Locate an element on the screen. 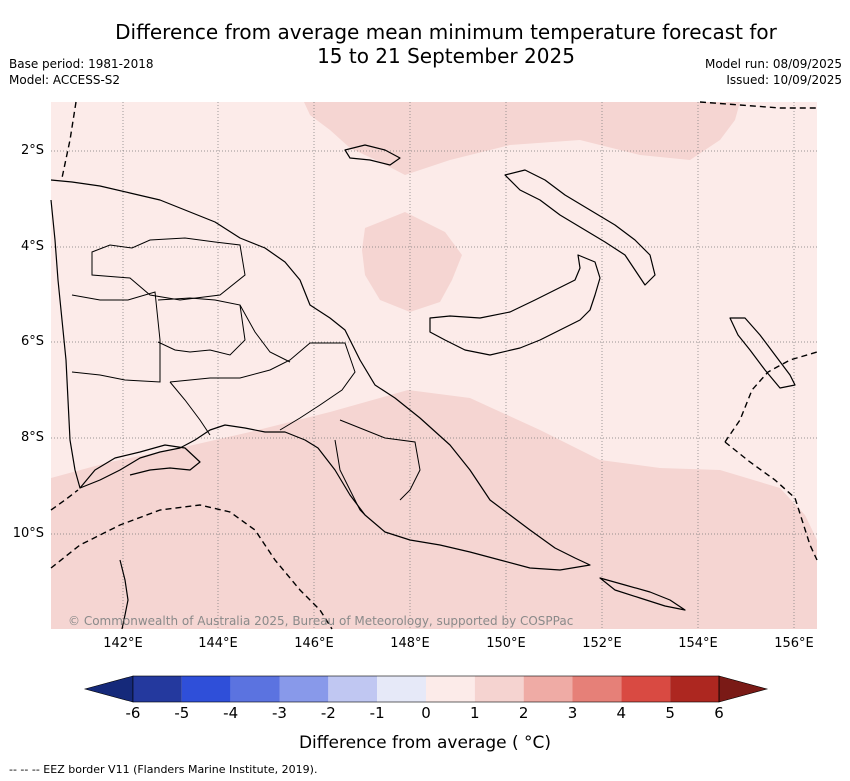 This screenshot has width=850, height=781. colorbar-tick-label: -4 is located at coordinates (231, 713).